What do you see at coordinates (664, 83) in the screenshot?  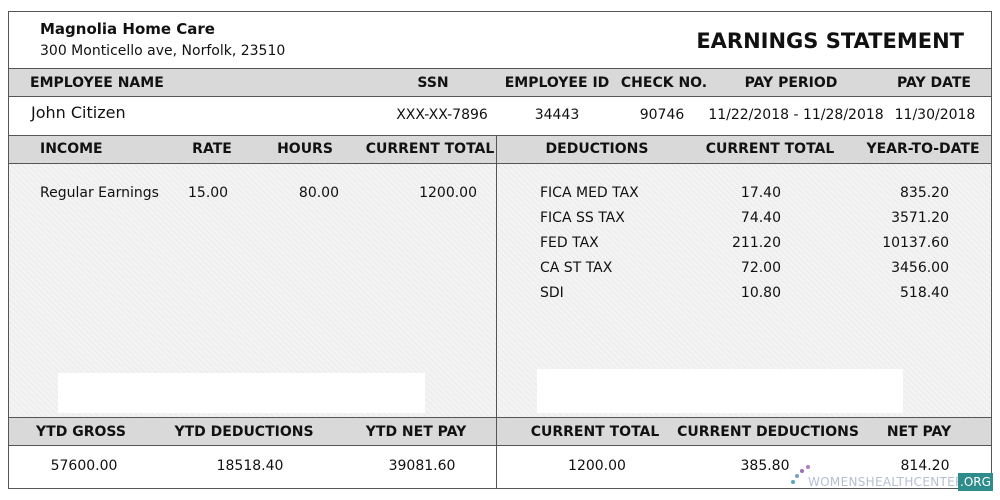 I see `column-header: CHECK NO.` at bounding box center [664, 83].